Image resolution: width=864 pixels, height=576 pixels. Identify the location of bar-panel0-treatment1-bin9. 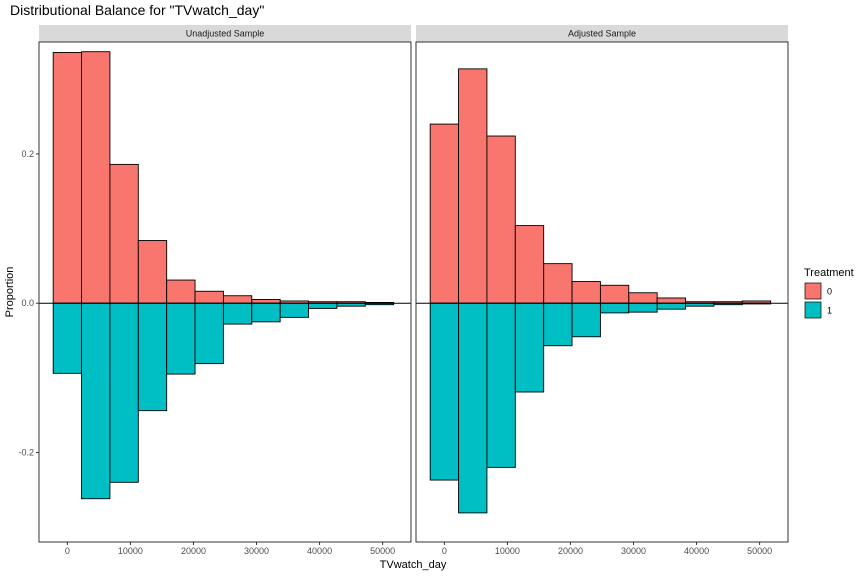
(323, 305).